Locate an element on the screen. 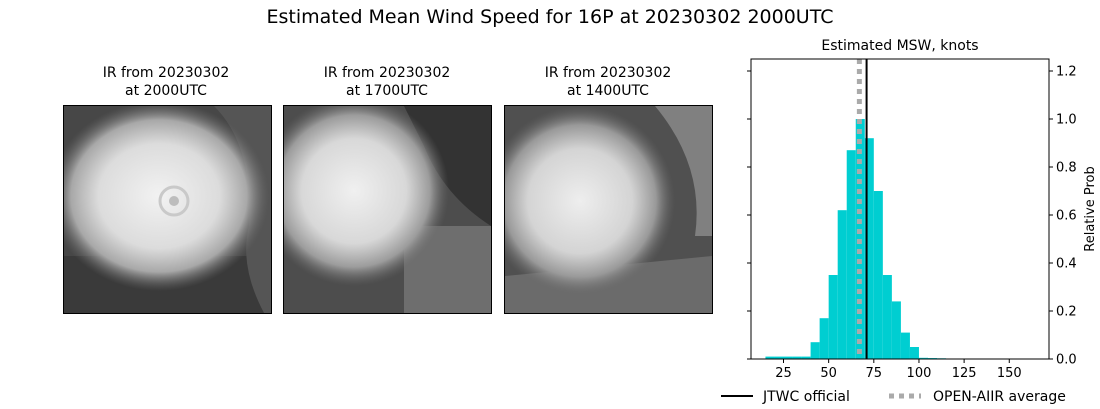 This screenshot has height=409, width=1100. y-tick-label: 0.4 is located at coordinates (1066, 264).